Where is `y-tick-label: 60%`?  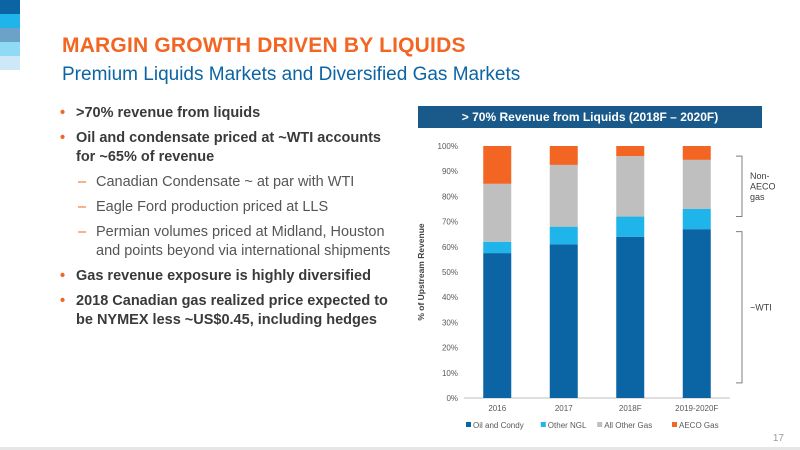 y-tick-label: 60% is located at coordinates (450, 247).